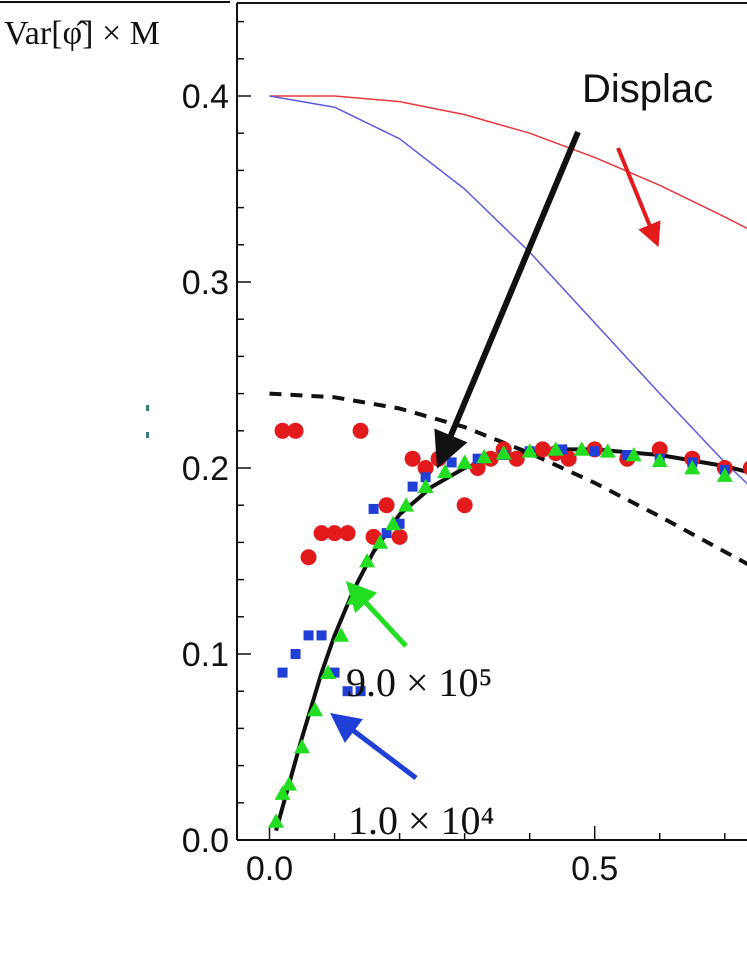  What do you see at coordinates (205, 469) in the screenshot?
I see `y-tick-label: 0.2` at bounding box center [205, 469].